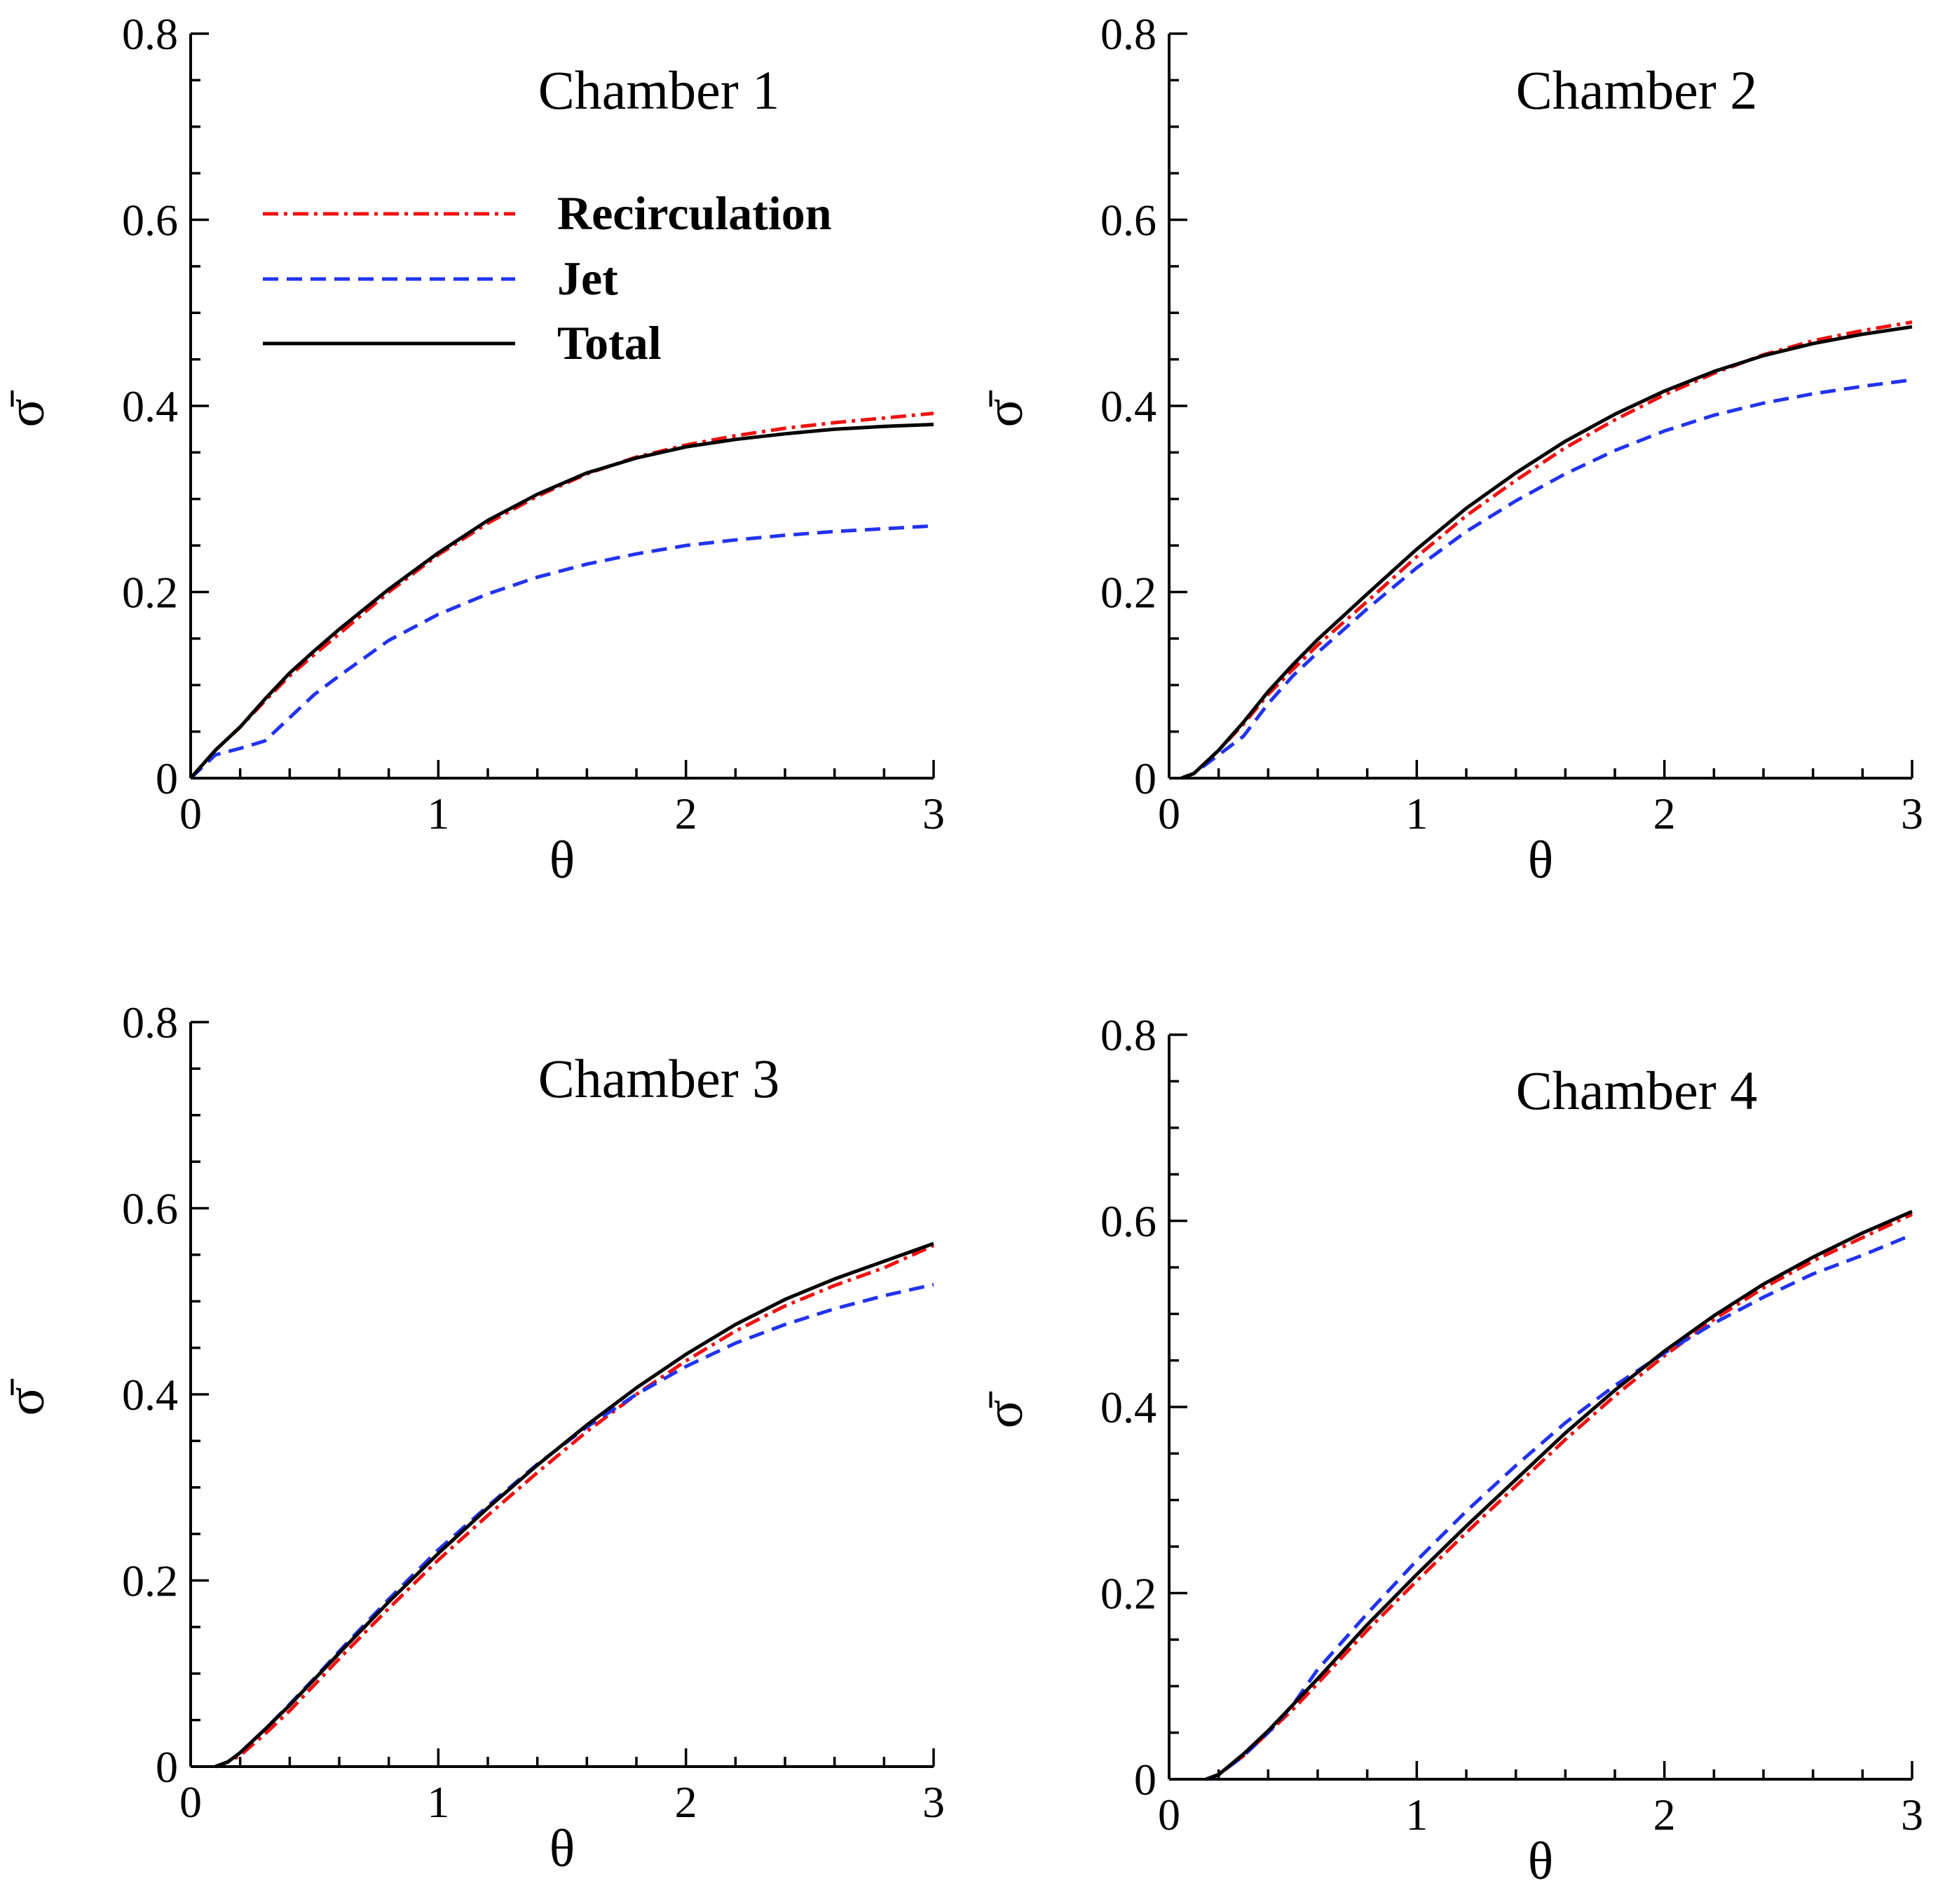 This screenshot has height=1904, width=1938. What do you see at coordinates (1636, 90) in the screenshot?
I see `panel-title: Chamber 2` at bounding box center [1636, 90].